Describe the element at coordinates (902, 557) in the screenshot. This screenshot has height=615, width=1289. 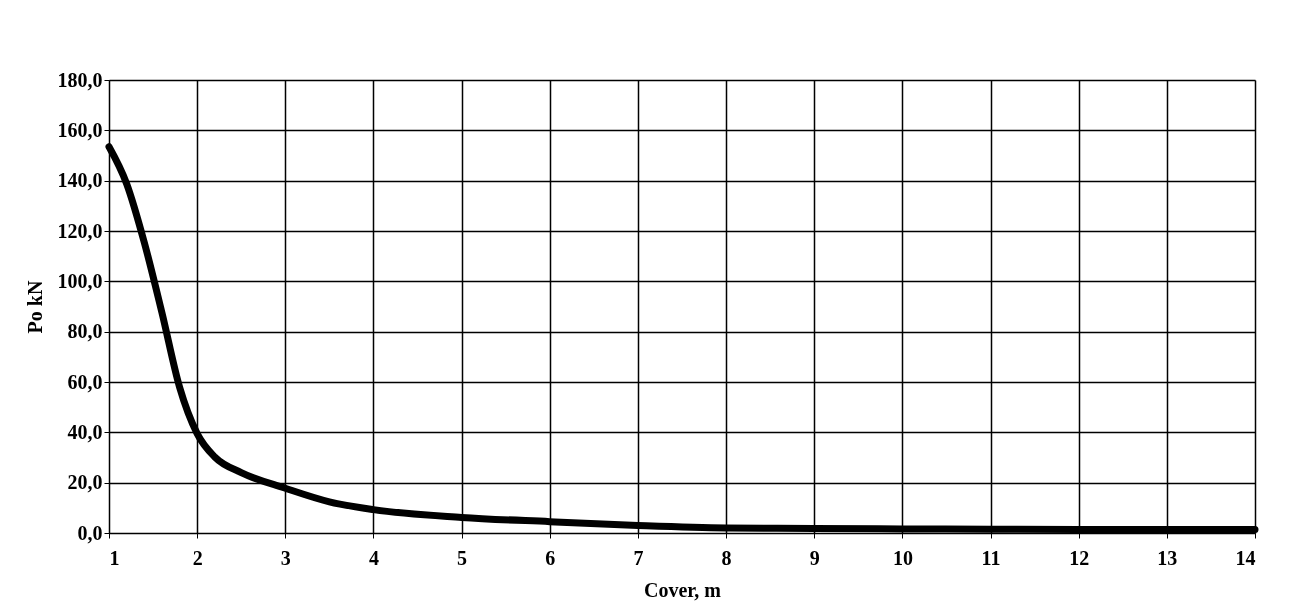
I see `x-tick-label: 10` at that location.